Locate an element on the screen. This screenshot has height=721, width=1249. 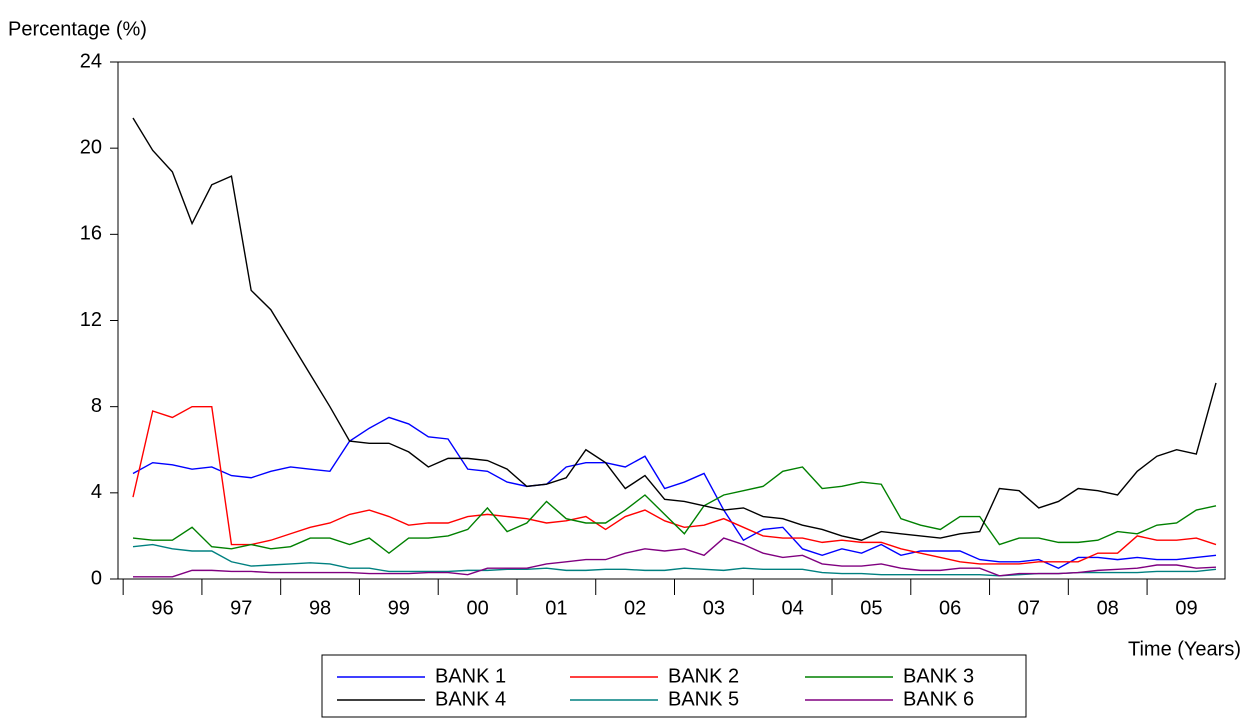
legend-label: BANK 1 is located at coordinates (470, 676).